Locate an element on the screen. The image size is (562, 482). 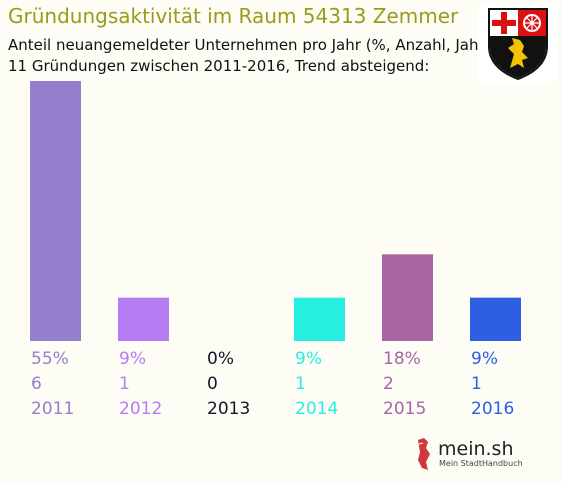
bar-2015 is located at coordinates (407, 297).